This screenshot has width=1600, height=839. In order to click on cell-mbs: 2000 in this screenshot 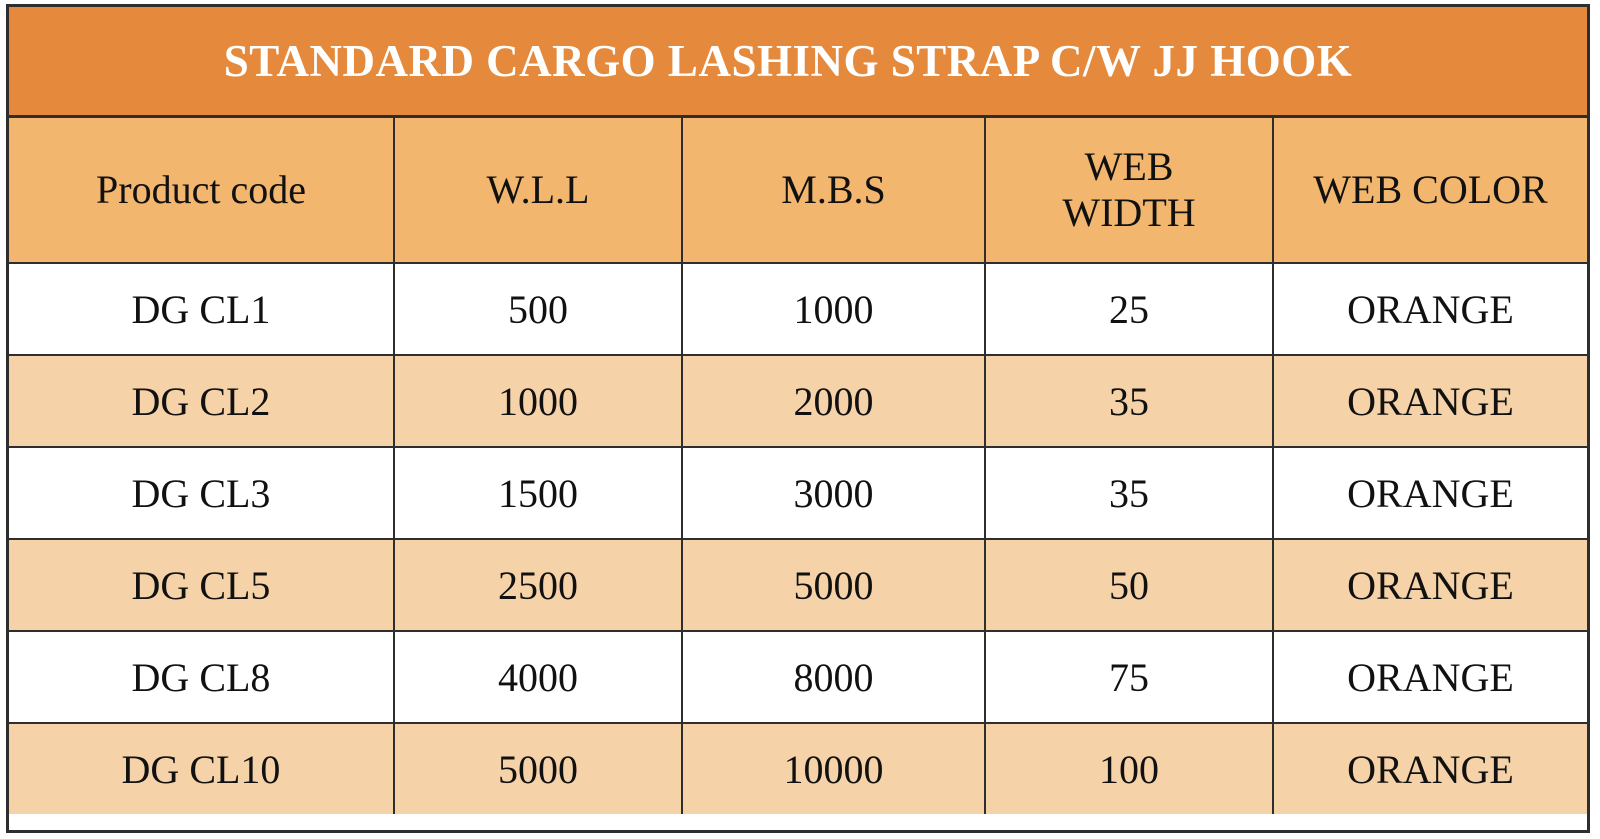, I will do `click(833, 400)`.